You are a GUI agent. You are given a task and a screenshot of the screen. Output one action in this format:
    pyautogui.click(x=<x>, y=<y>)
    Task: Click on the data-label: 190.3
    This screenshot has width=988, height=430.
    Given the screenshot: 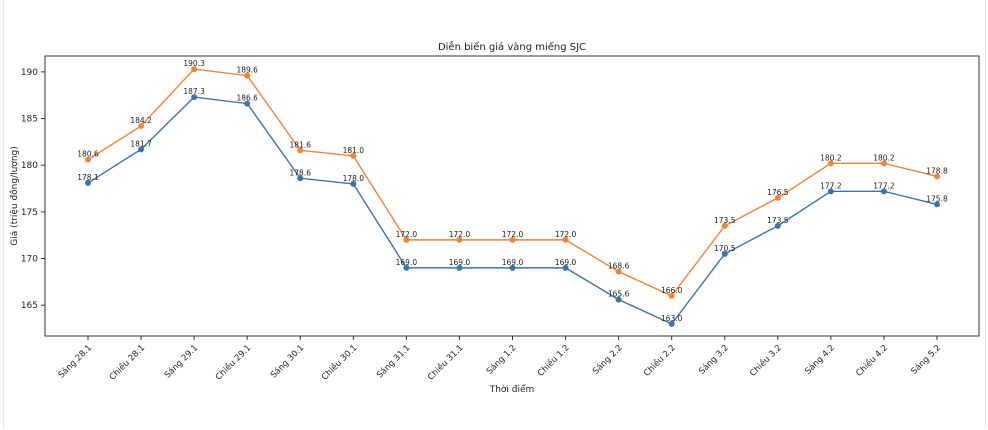 What is the action you would take?
    pyautogui.click(x=194, y=63)
    